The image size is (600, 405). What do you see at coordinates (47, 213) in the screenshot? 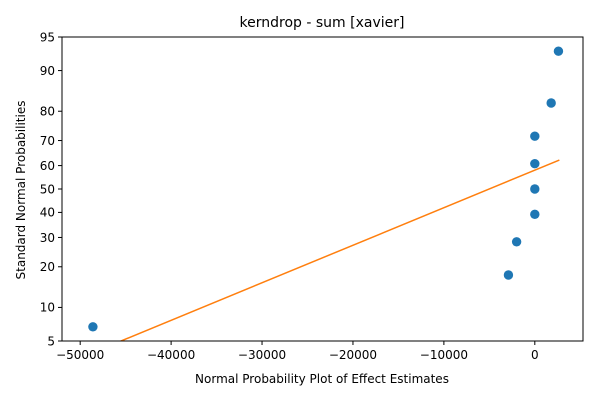
I see `y-tick-label: 40` at bounding box center [47, 213].